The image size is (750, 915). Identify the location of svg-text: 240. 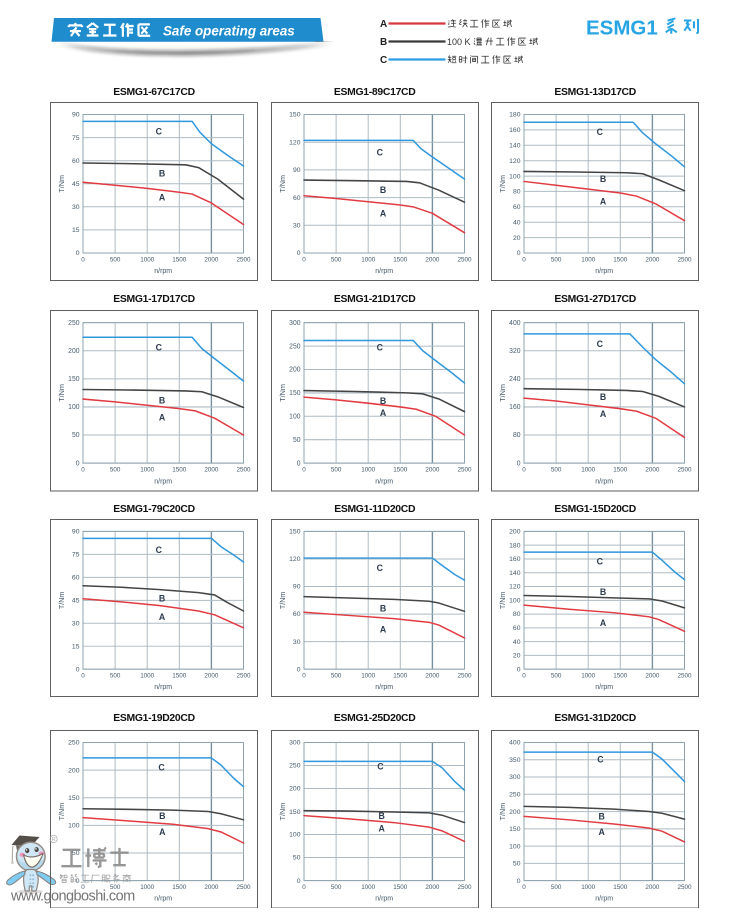
(515, 379).